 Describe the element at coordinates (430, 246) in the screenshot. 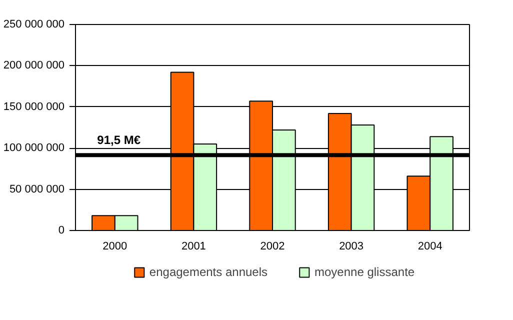

I see `x-tick-label: 2004` at that location.